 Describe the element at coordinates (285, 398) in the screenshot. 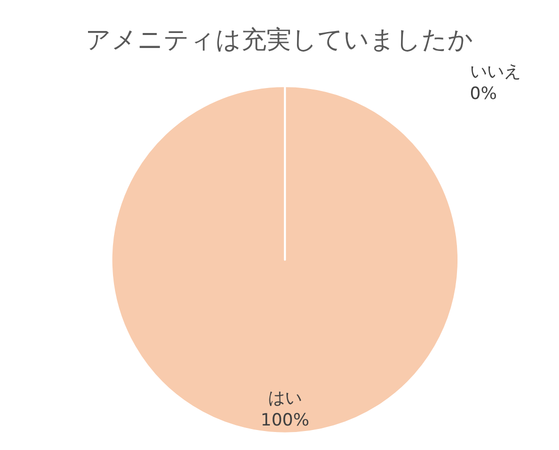

I see `slice-label: はい` at that location.